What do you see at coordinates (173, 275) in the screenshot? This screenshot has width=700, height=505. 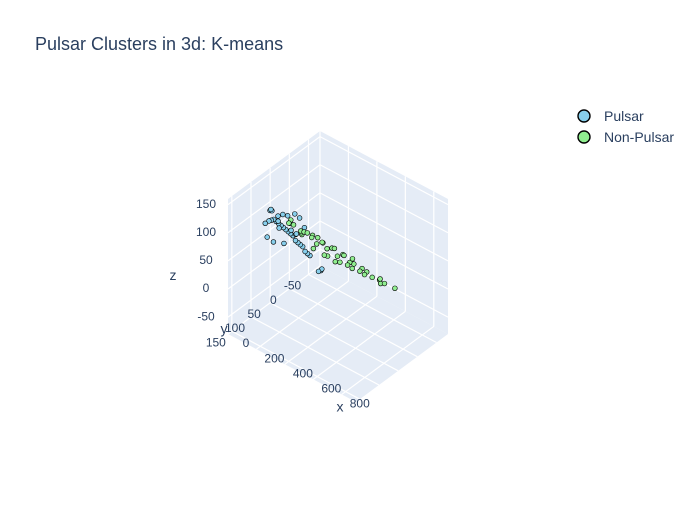 I see `axis-title-z: z` at bounding box center [173, 275].